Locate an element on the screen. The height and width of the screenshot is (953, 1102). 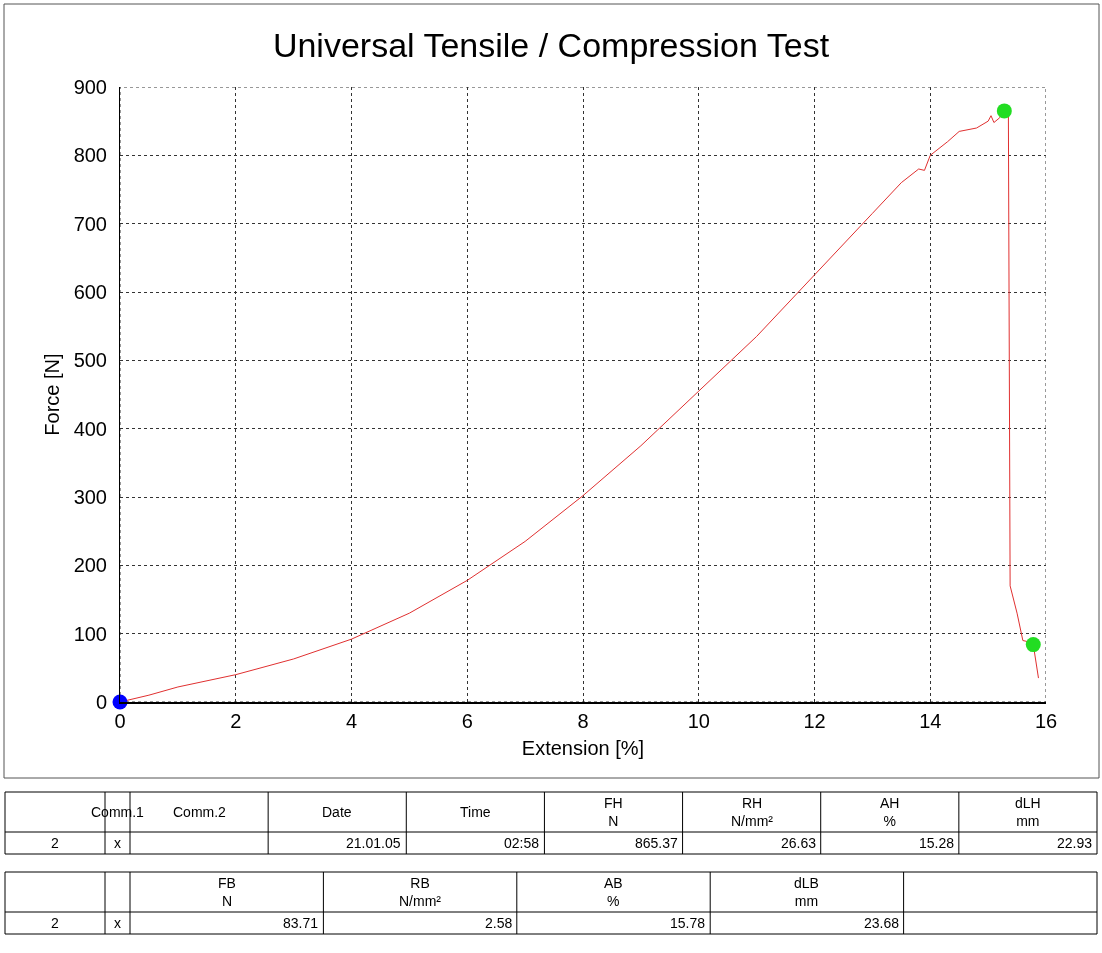
x-tick-label: 6 is located at coordinates (467, 721).